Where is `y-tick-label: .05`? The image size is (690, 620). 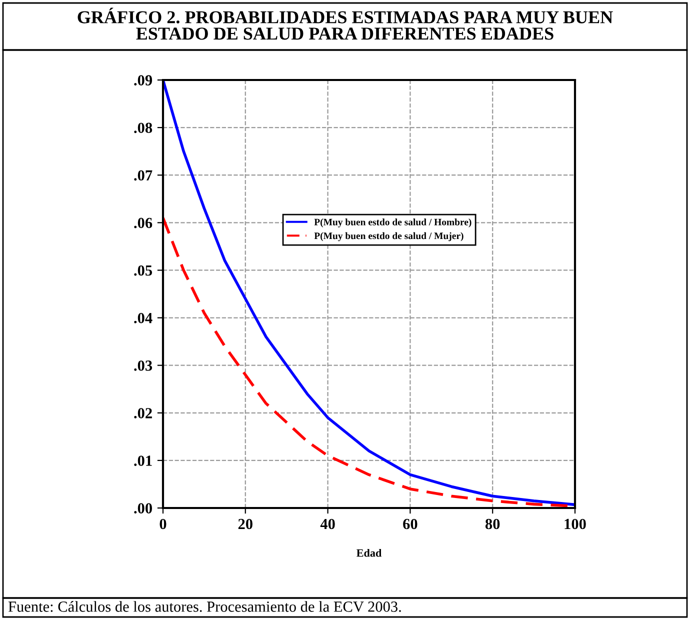
y-tick-label: .05 is located at coordinates (143, 270).